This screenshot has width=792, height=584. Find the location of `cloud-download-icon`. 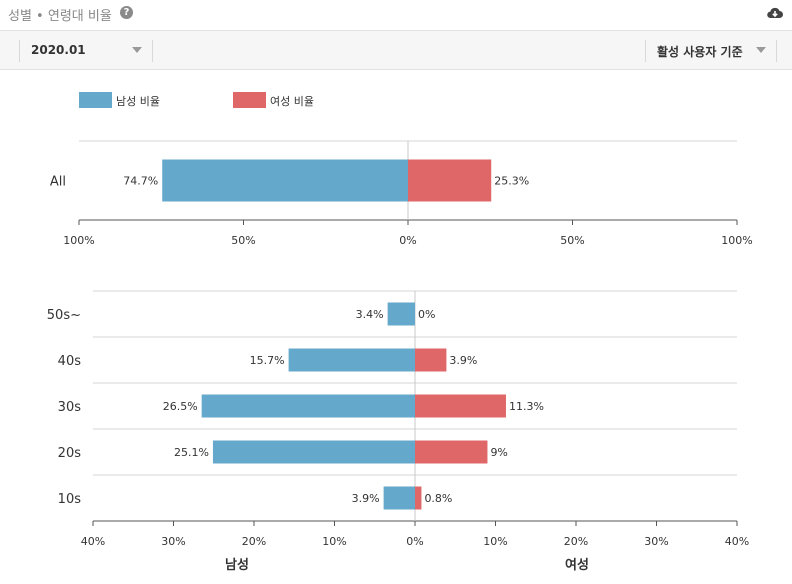

cloud-download-icon is located at coordinates (775, 13).